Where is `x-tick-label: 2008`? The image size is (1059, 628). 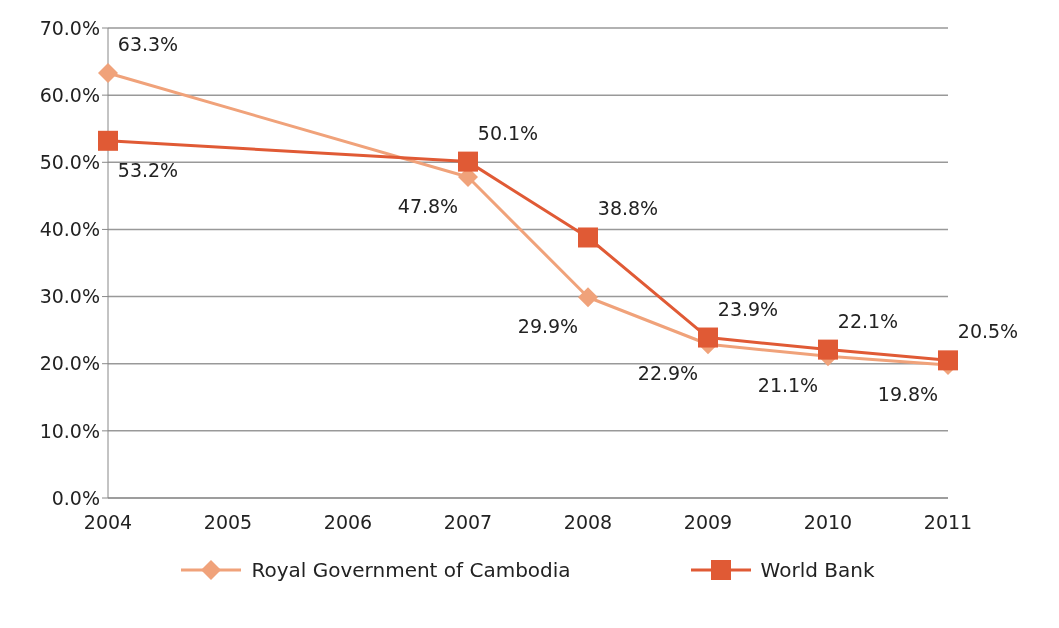 x-tick-label: 2008 is located at coordinates (588, 522).